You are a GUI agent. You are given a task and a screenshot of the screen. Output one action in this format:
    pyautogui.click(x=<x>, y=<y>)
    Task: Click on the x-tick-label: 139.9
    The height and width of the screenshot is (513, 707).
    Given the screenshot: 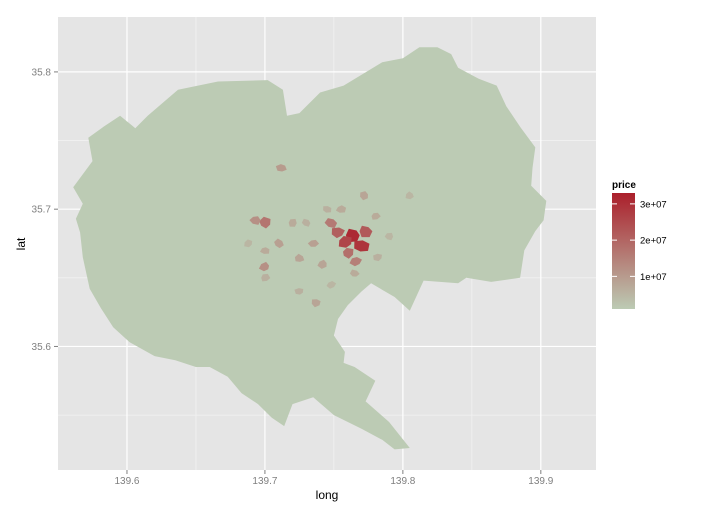 What is the action you would take?
    pyautogui.click(x=540, y=481)
    